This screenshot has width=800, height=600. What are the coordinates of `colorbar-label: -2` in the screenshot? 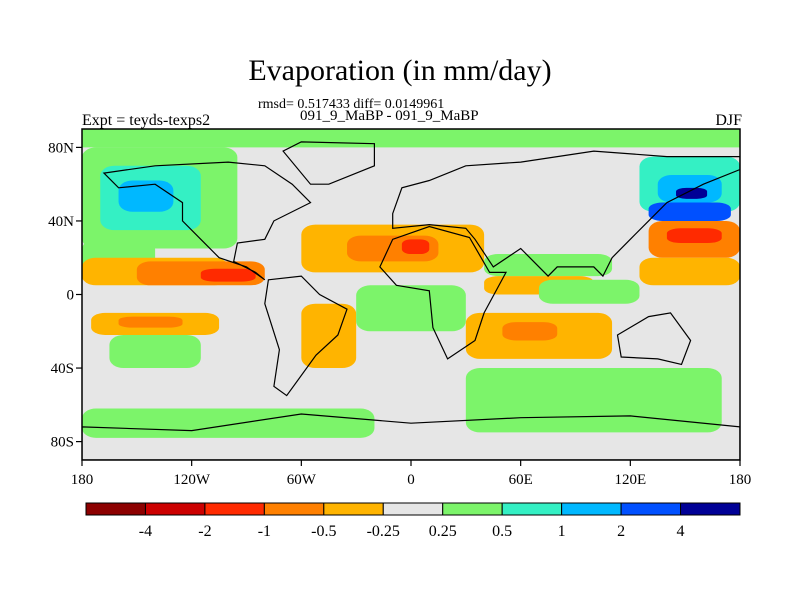 It's located at (204, 531).